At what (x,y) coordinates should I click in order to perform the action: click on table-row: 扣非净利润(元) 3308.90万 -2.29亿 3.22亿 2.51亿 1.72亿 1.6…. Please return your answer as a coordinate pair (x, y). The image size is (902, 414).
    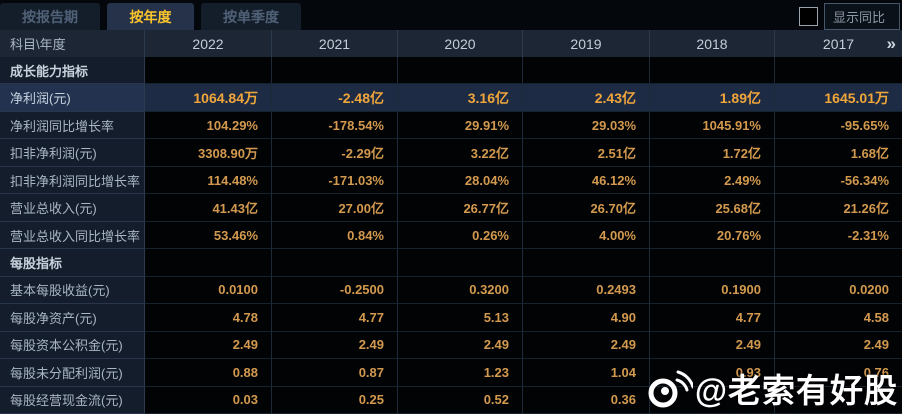
    Looking at the image, I should click on (451, 153).